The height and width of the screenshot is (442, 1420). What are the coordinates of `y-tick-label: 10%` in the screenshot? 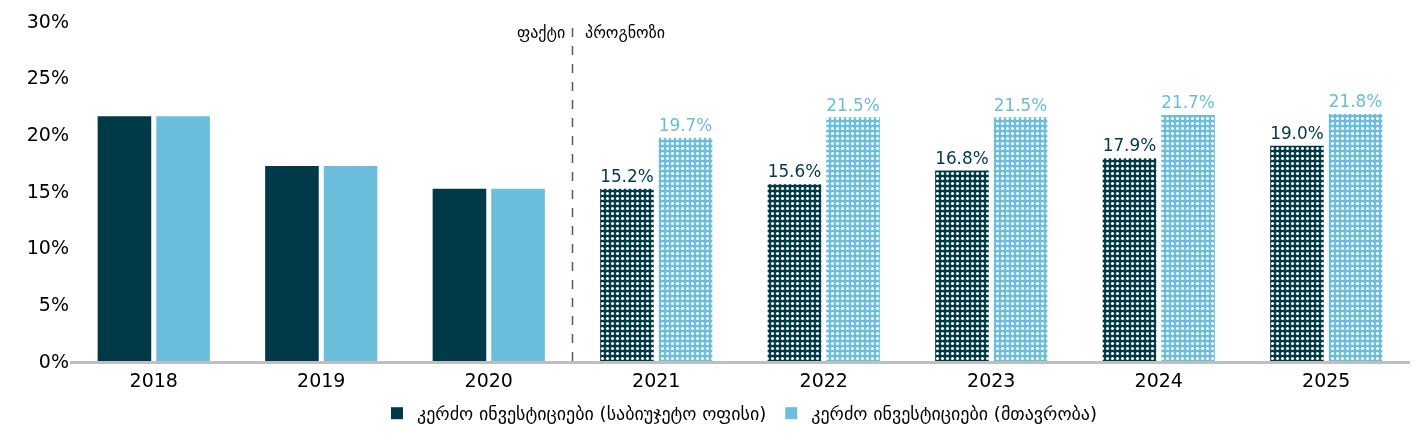 It's located at (47, 247).